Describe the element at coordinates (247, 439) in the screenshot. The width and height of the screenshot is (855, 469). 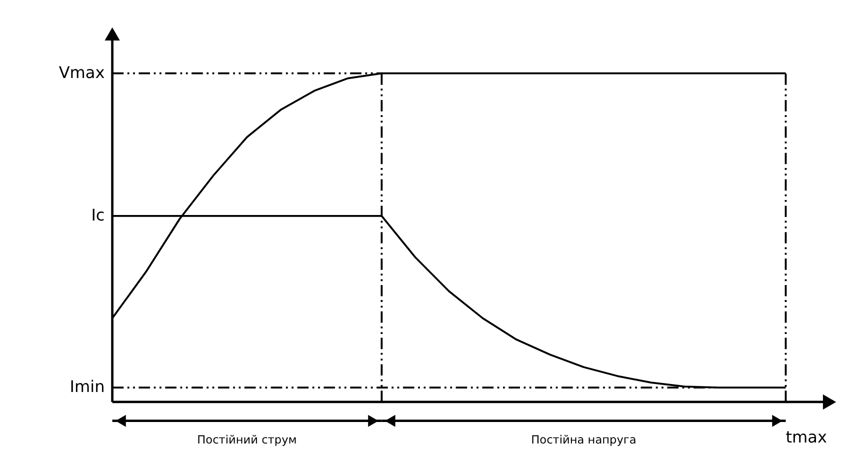
I see `text: Постійний струм` at that location.